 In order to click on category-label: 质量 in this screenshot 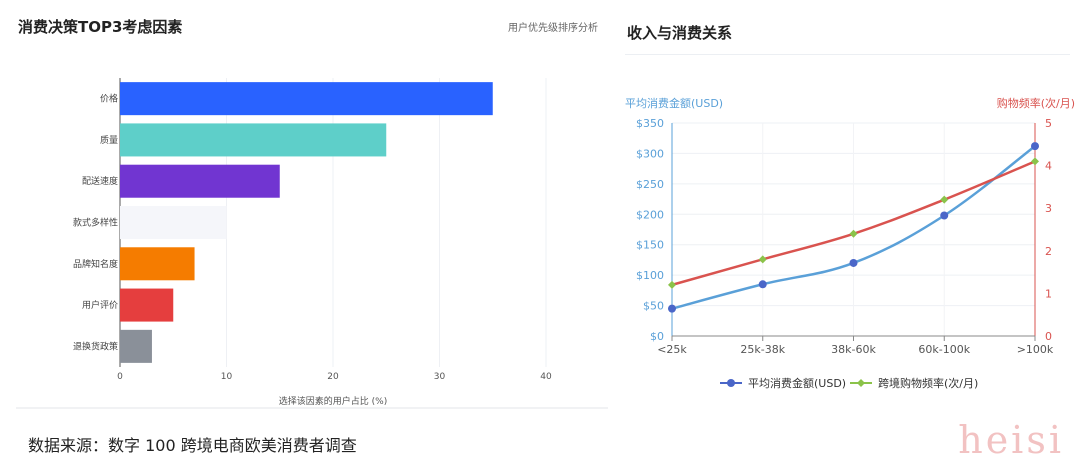, I will do `click(109, 140)`.